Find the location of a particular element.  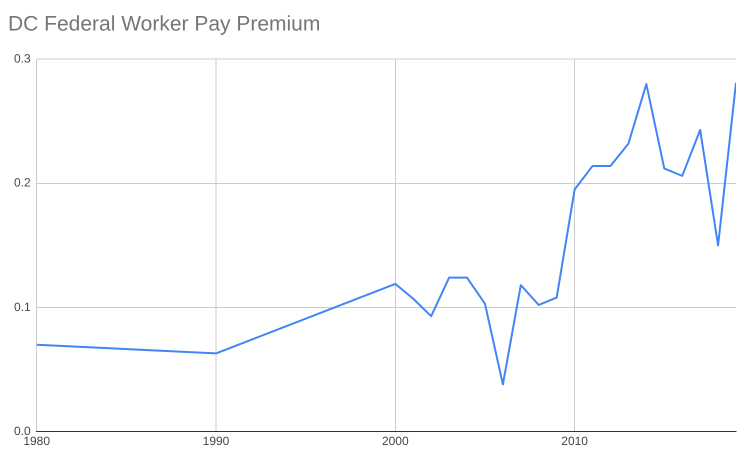

x-tick-label: 1990 is located at coordinates (216, 441).